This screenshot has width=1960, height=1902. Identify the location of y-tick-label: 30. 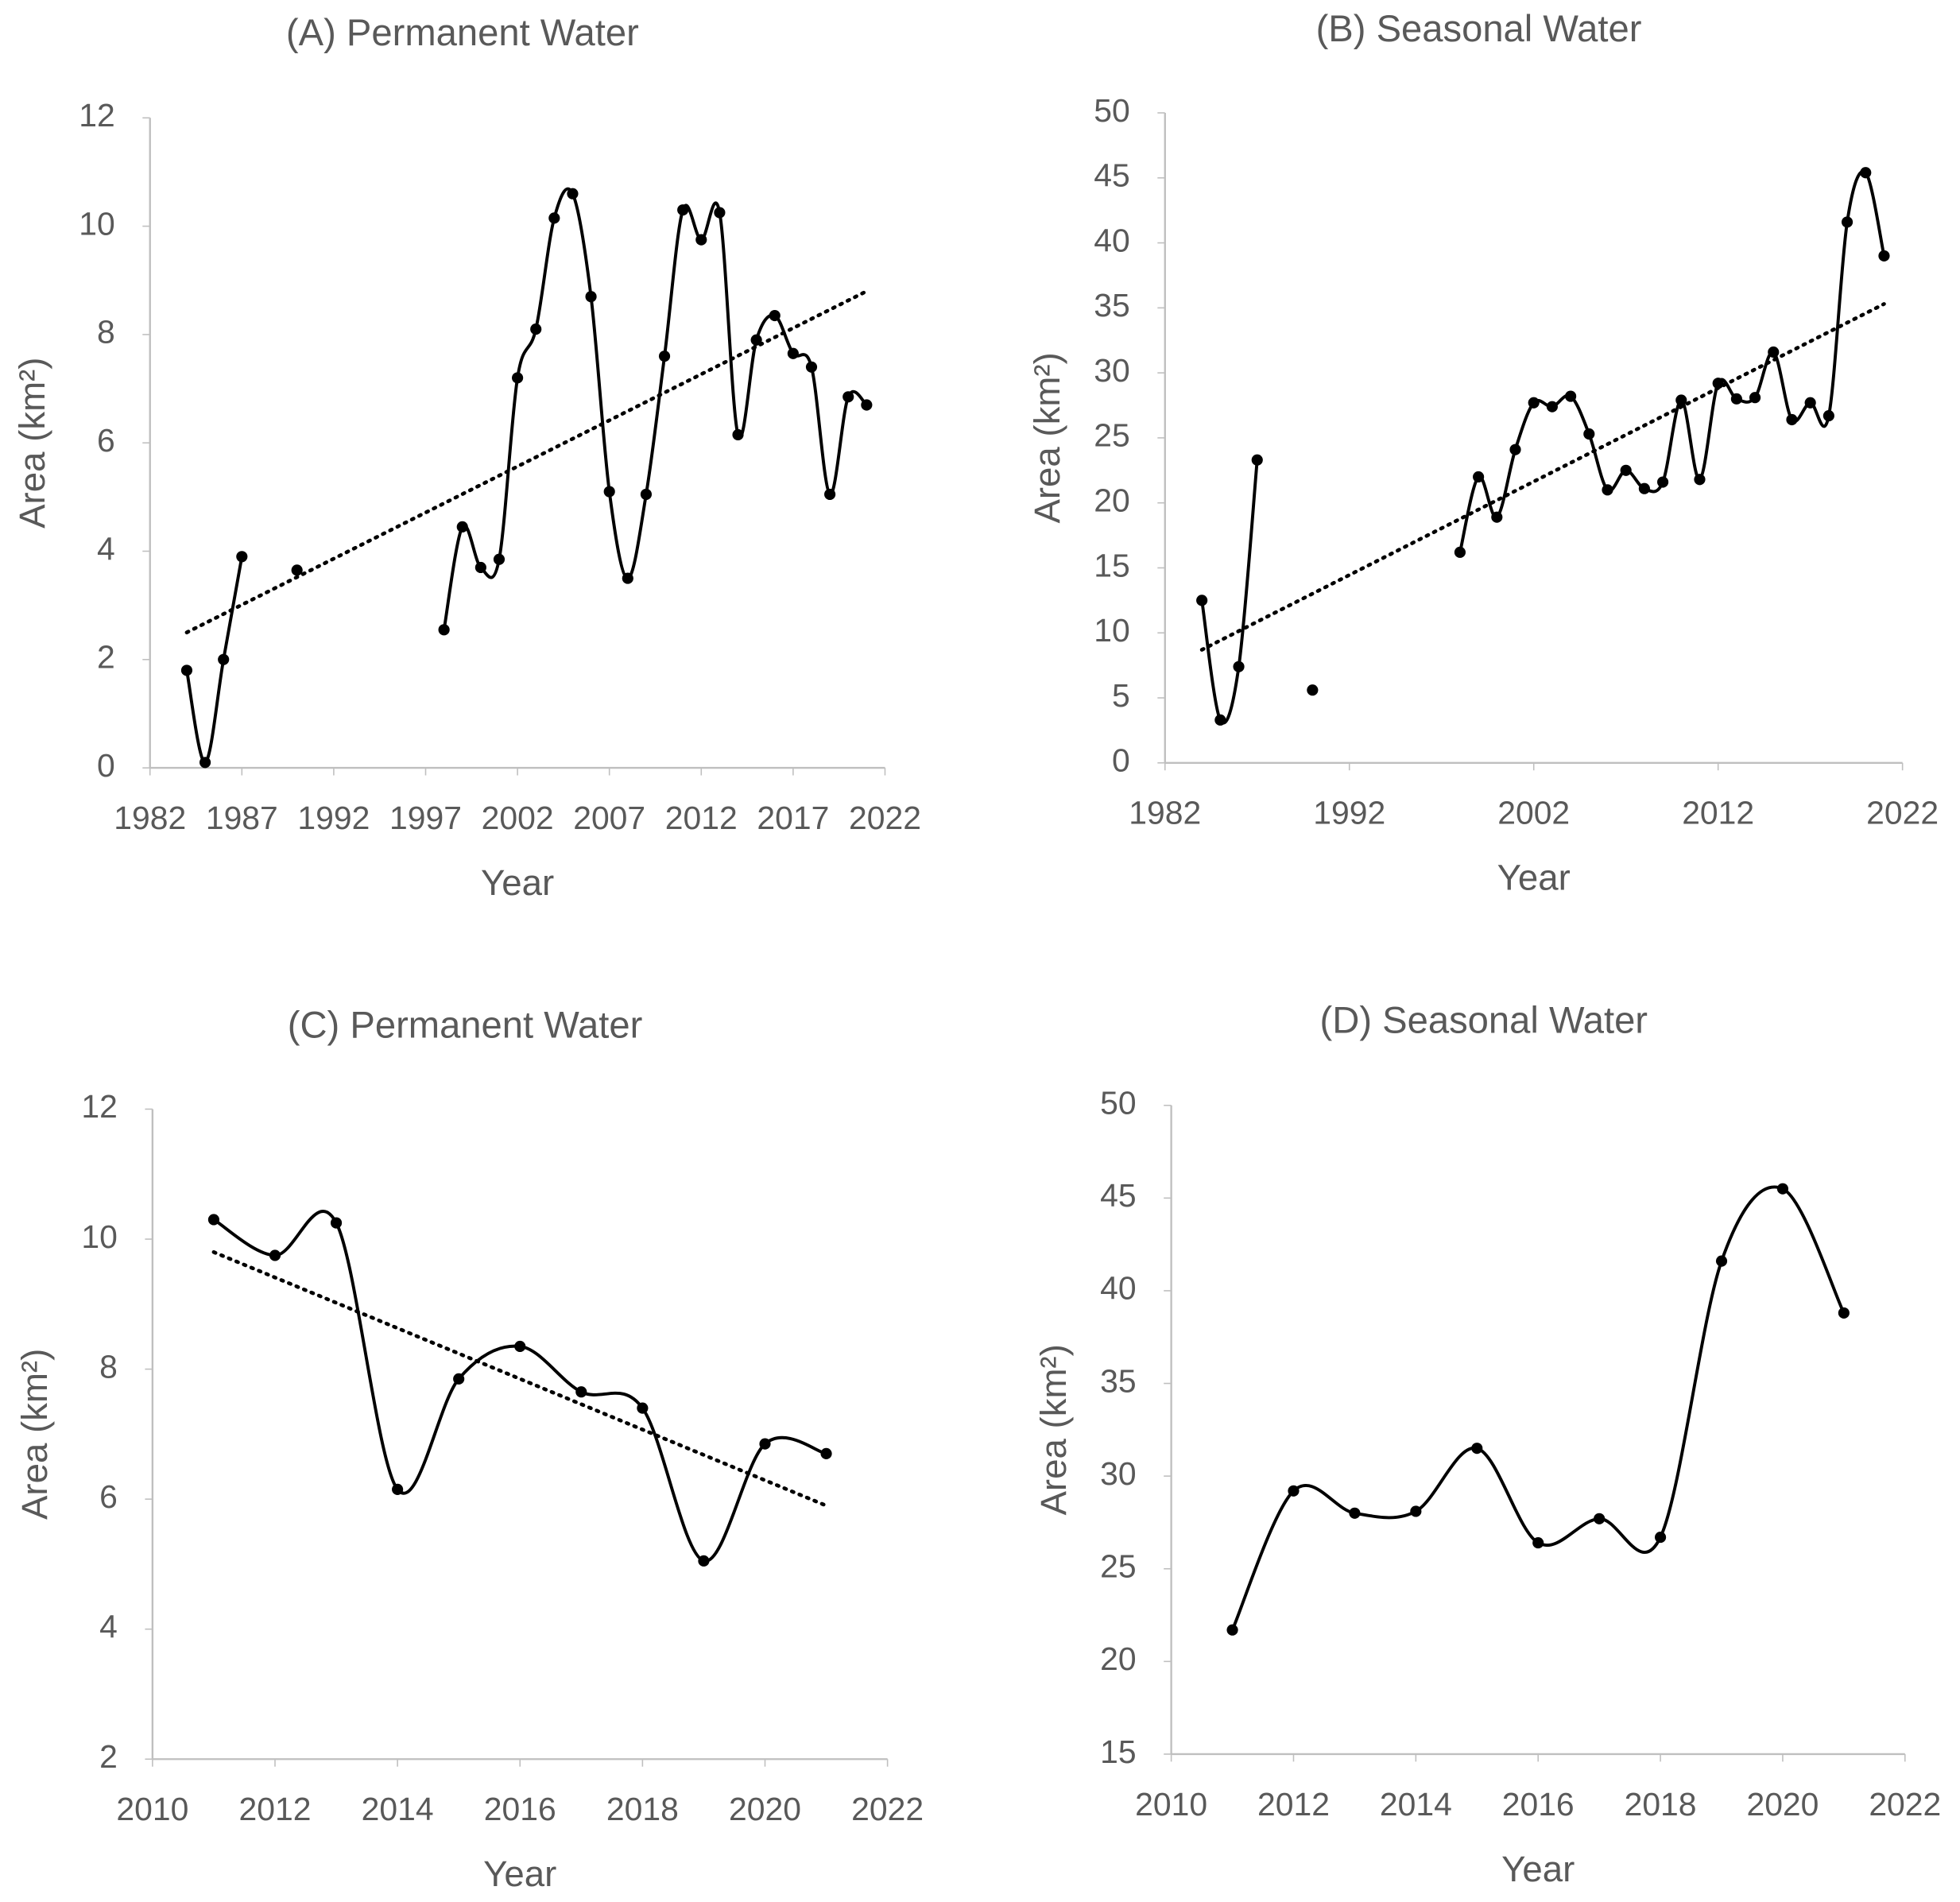
(1118, 1473).